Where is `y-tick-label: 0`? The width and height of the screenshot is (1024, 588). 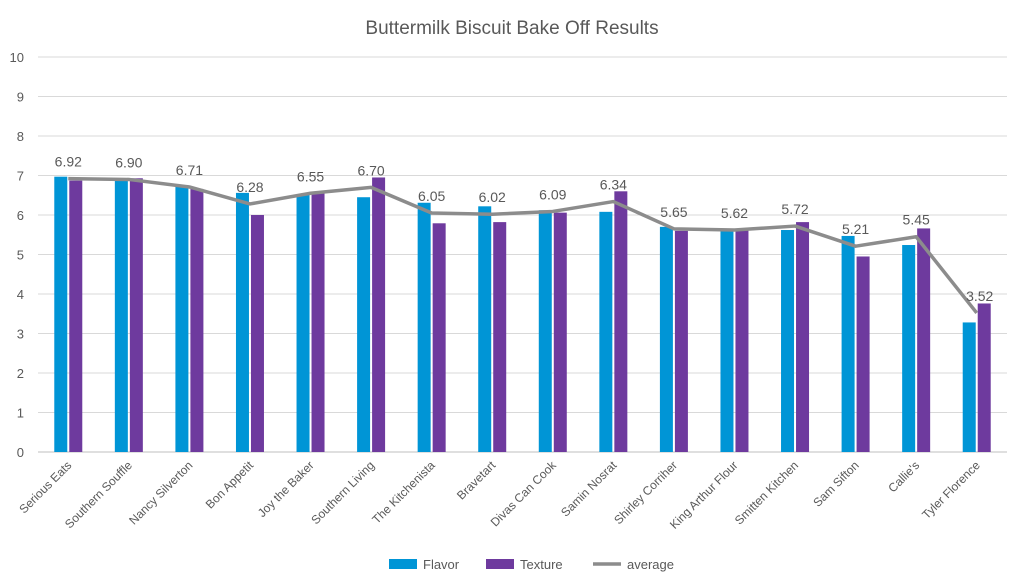 y-tick-label: 0 is located at coordinates (20, 452).